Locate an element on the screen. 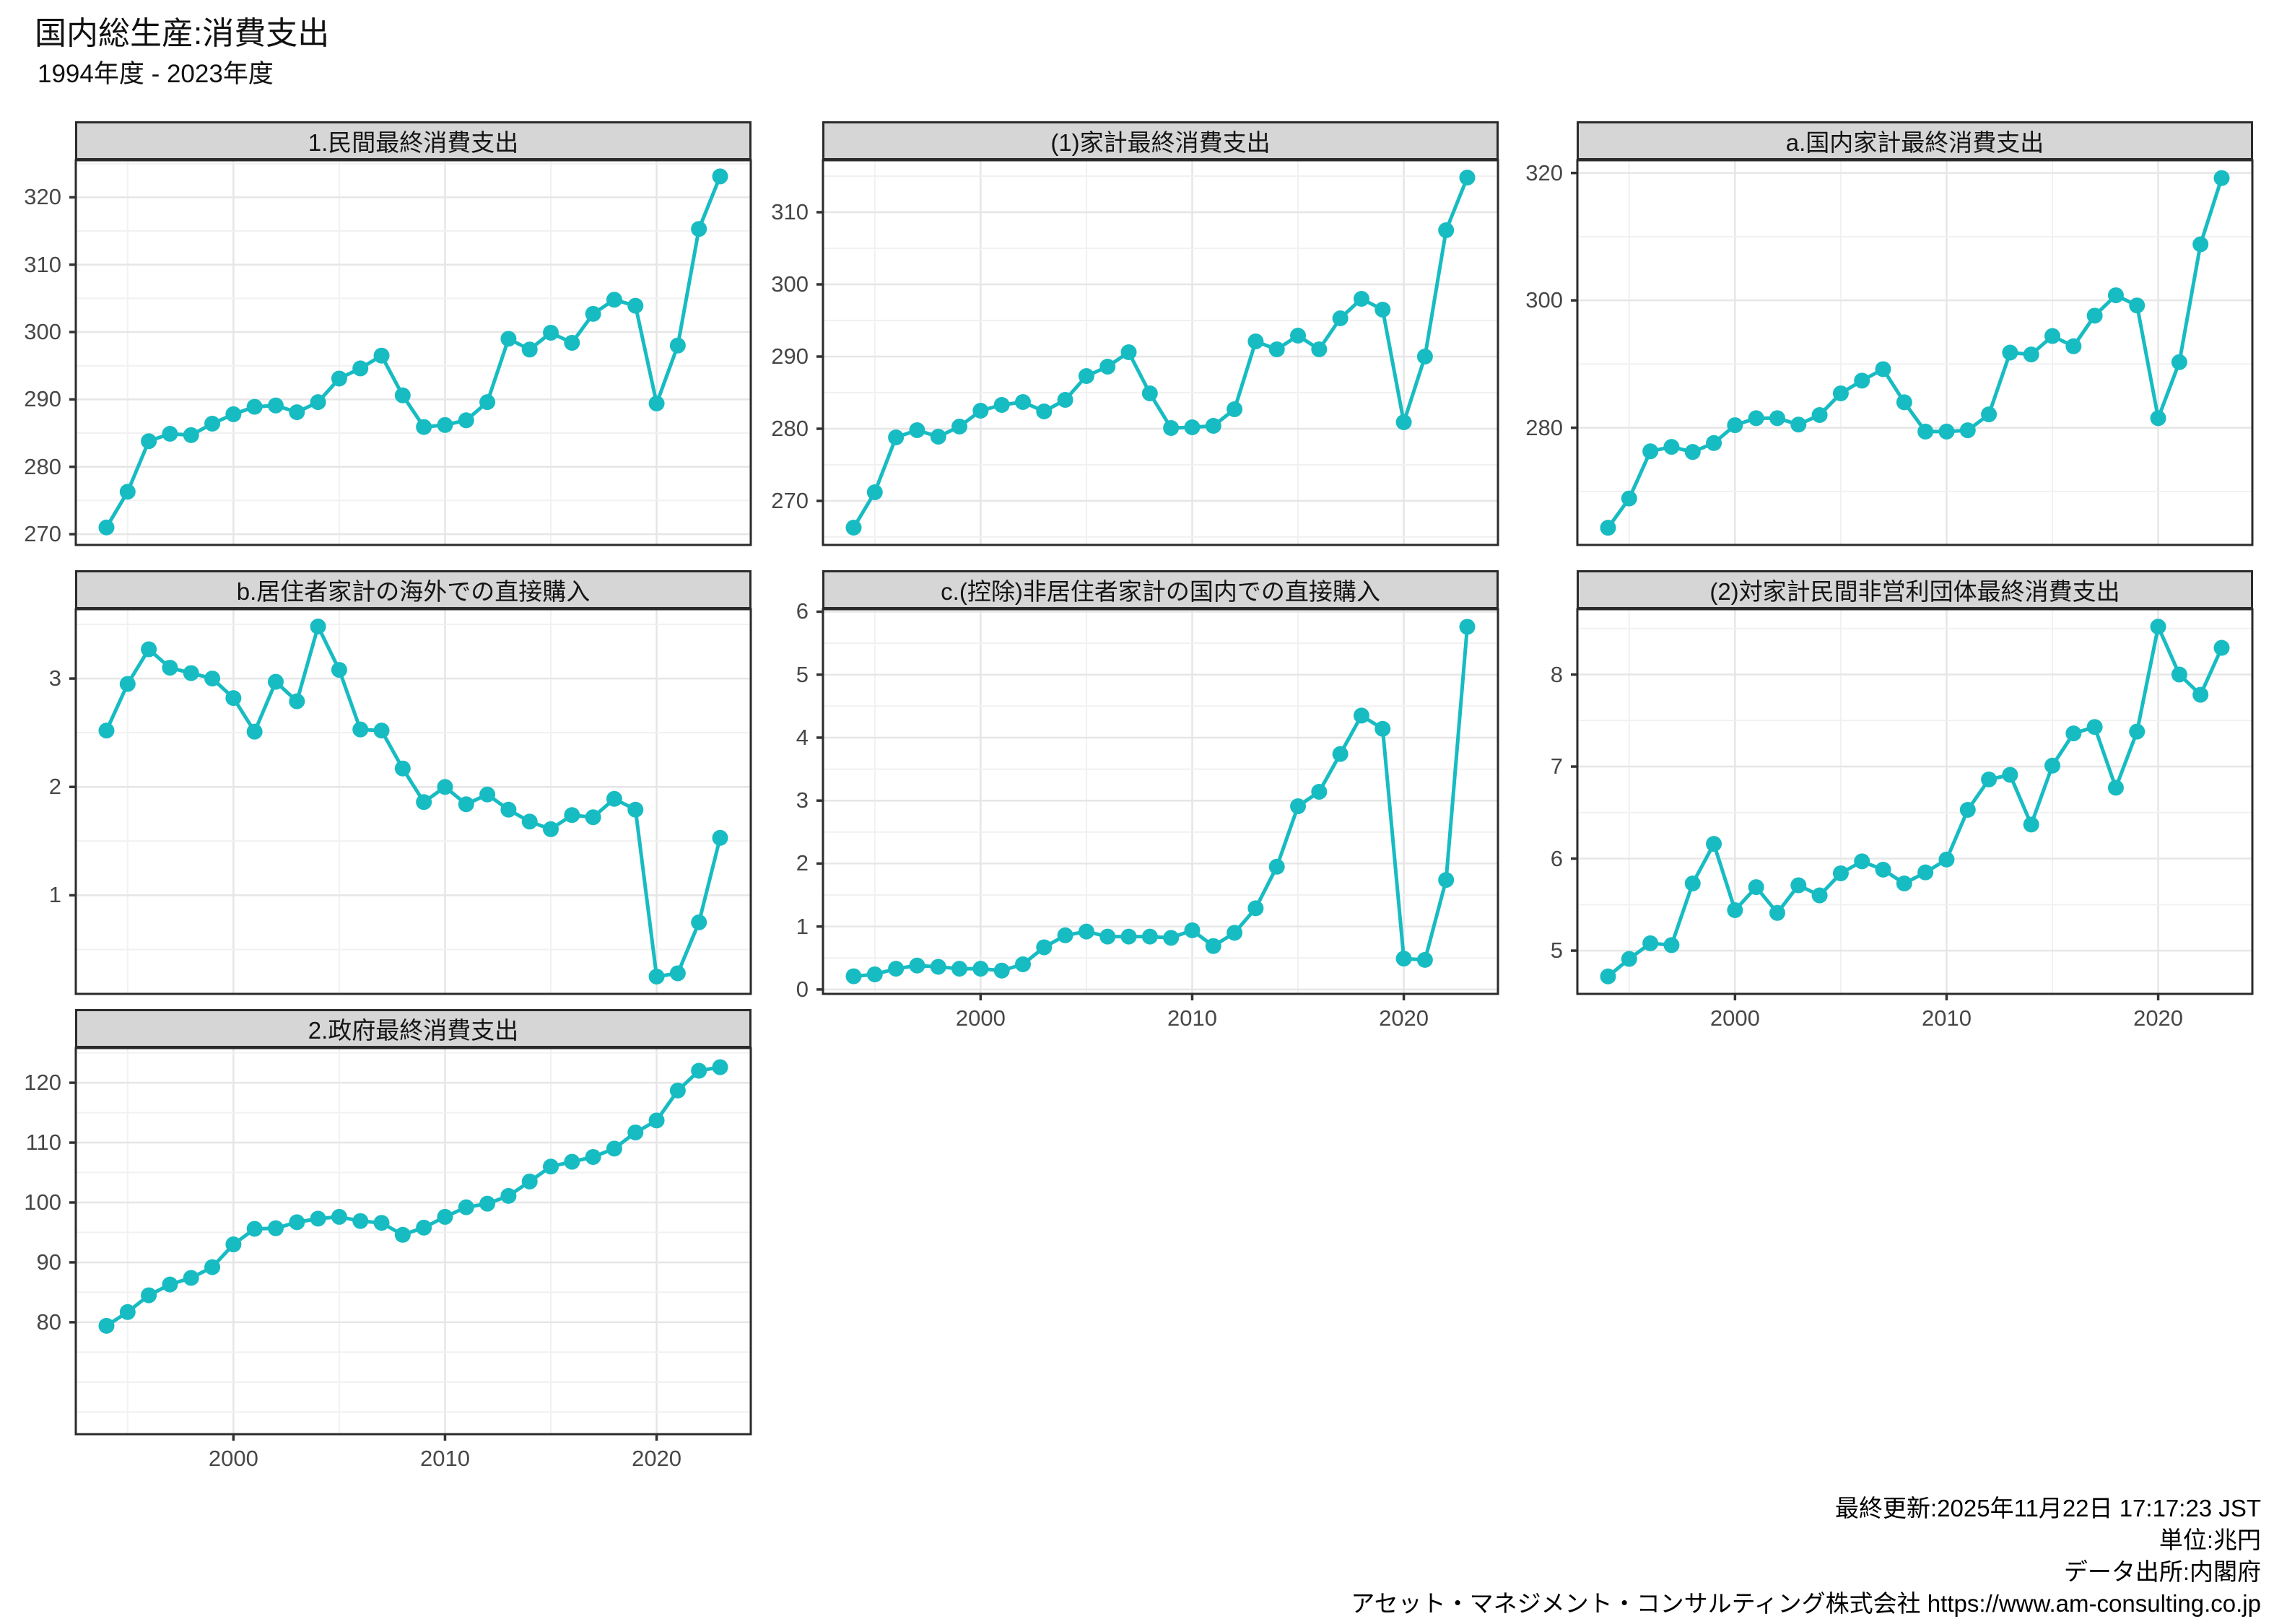 This screenshot has height=1624, width=2274. y-tick-label-household-final-consumption-270: 270 is located at coordinates (790, 500).